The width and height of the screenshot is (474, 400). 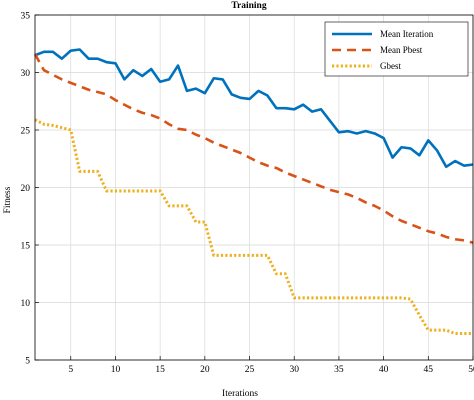 What do you see at coordinates (70, 370) in the screenshot?
I see `x-tick-label: 5` at bounding box center [70, 370].